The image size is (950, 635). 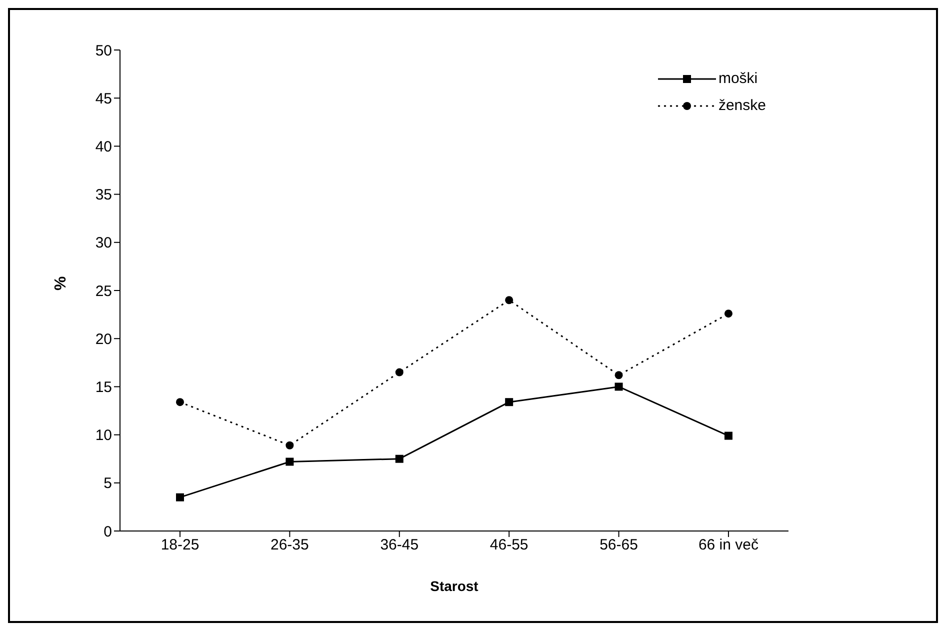 I want to click on y-tick-label: 35, so click(x=103, y=195).